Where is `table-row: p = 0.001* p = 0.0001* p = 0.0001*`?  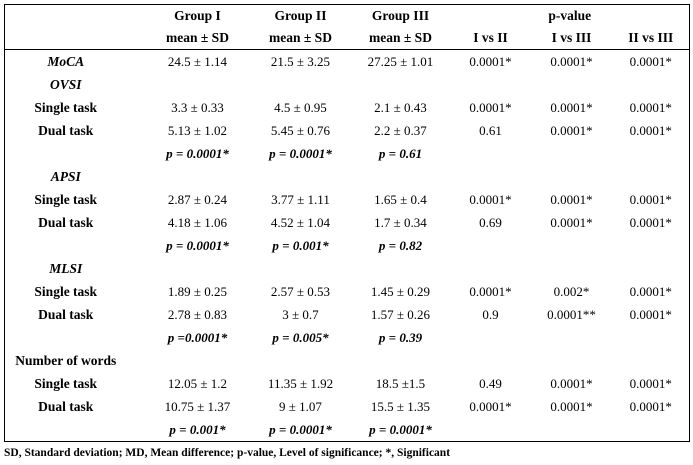
table-row: p = 0.001* p = 0.0001* p = 0.0001* is located at coordinates (347, 430).